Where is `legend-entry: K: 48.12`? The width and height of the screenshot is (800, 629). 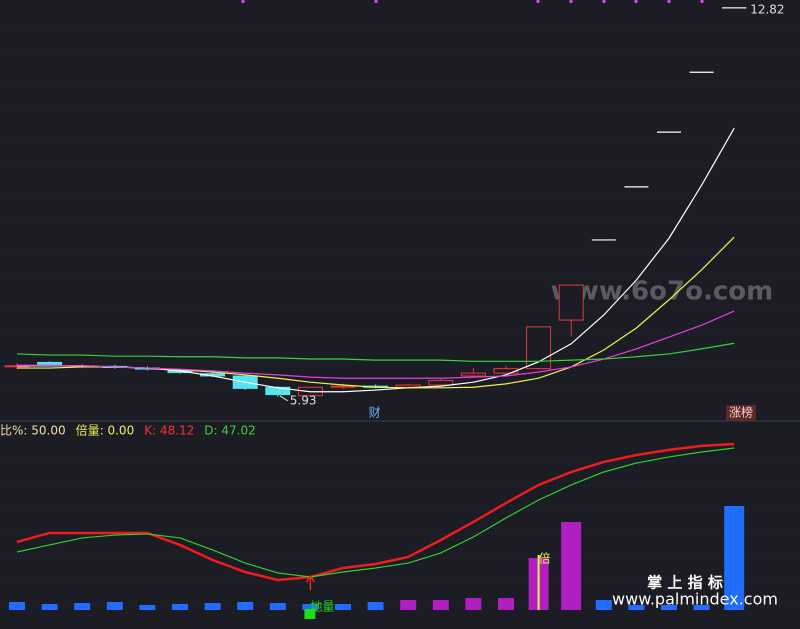 legend-entry: K: 48.12 is located at coordinates (169, 431).